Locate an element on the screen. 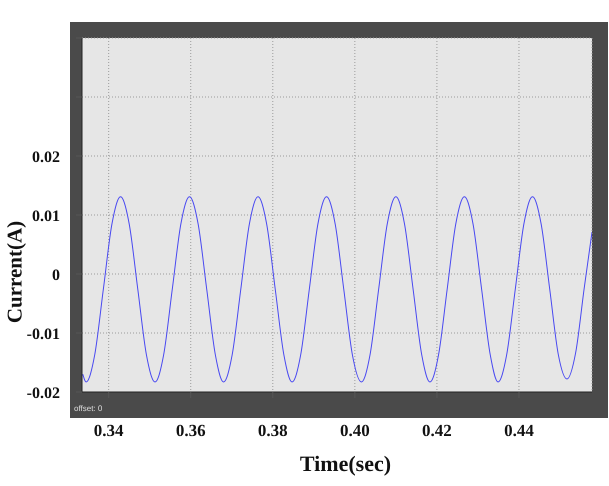 Image resolution: width=609 pixels, height=486 pixels. y-tick-label: 0.02 is located at coordinates (46, 157).